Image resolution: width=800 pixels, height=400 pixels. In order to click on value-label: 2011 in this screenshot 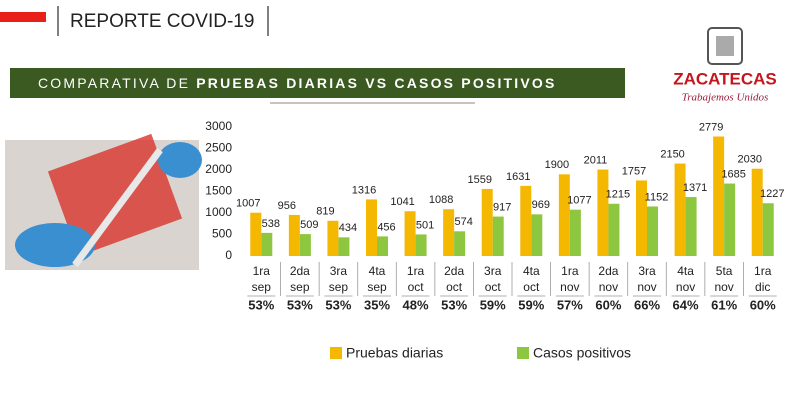, I will do `click(596, 160)`.